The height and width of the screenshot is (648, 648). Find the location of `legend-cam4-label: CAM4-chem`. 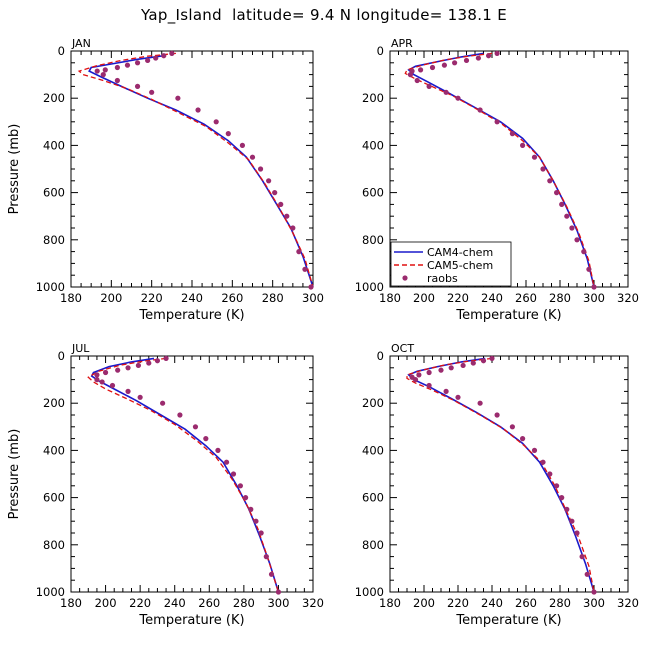

legend-cam4-label: CAM4-chem is located at coordinates (460, 252).